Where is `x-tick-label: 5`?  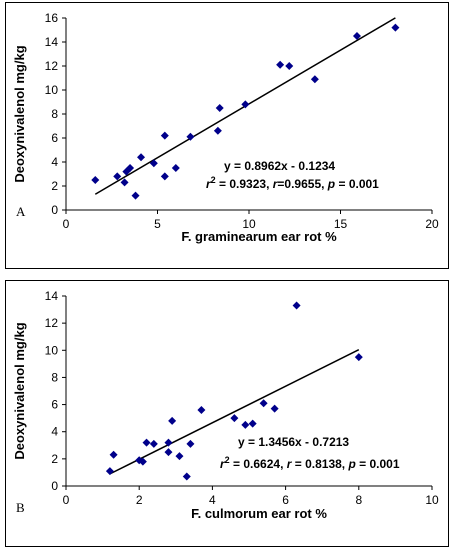 x-tick-label: 5 is located at coordinates (157, 224).